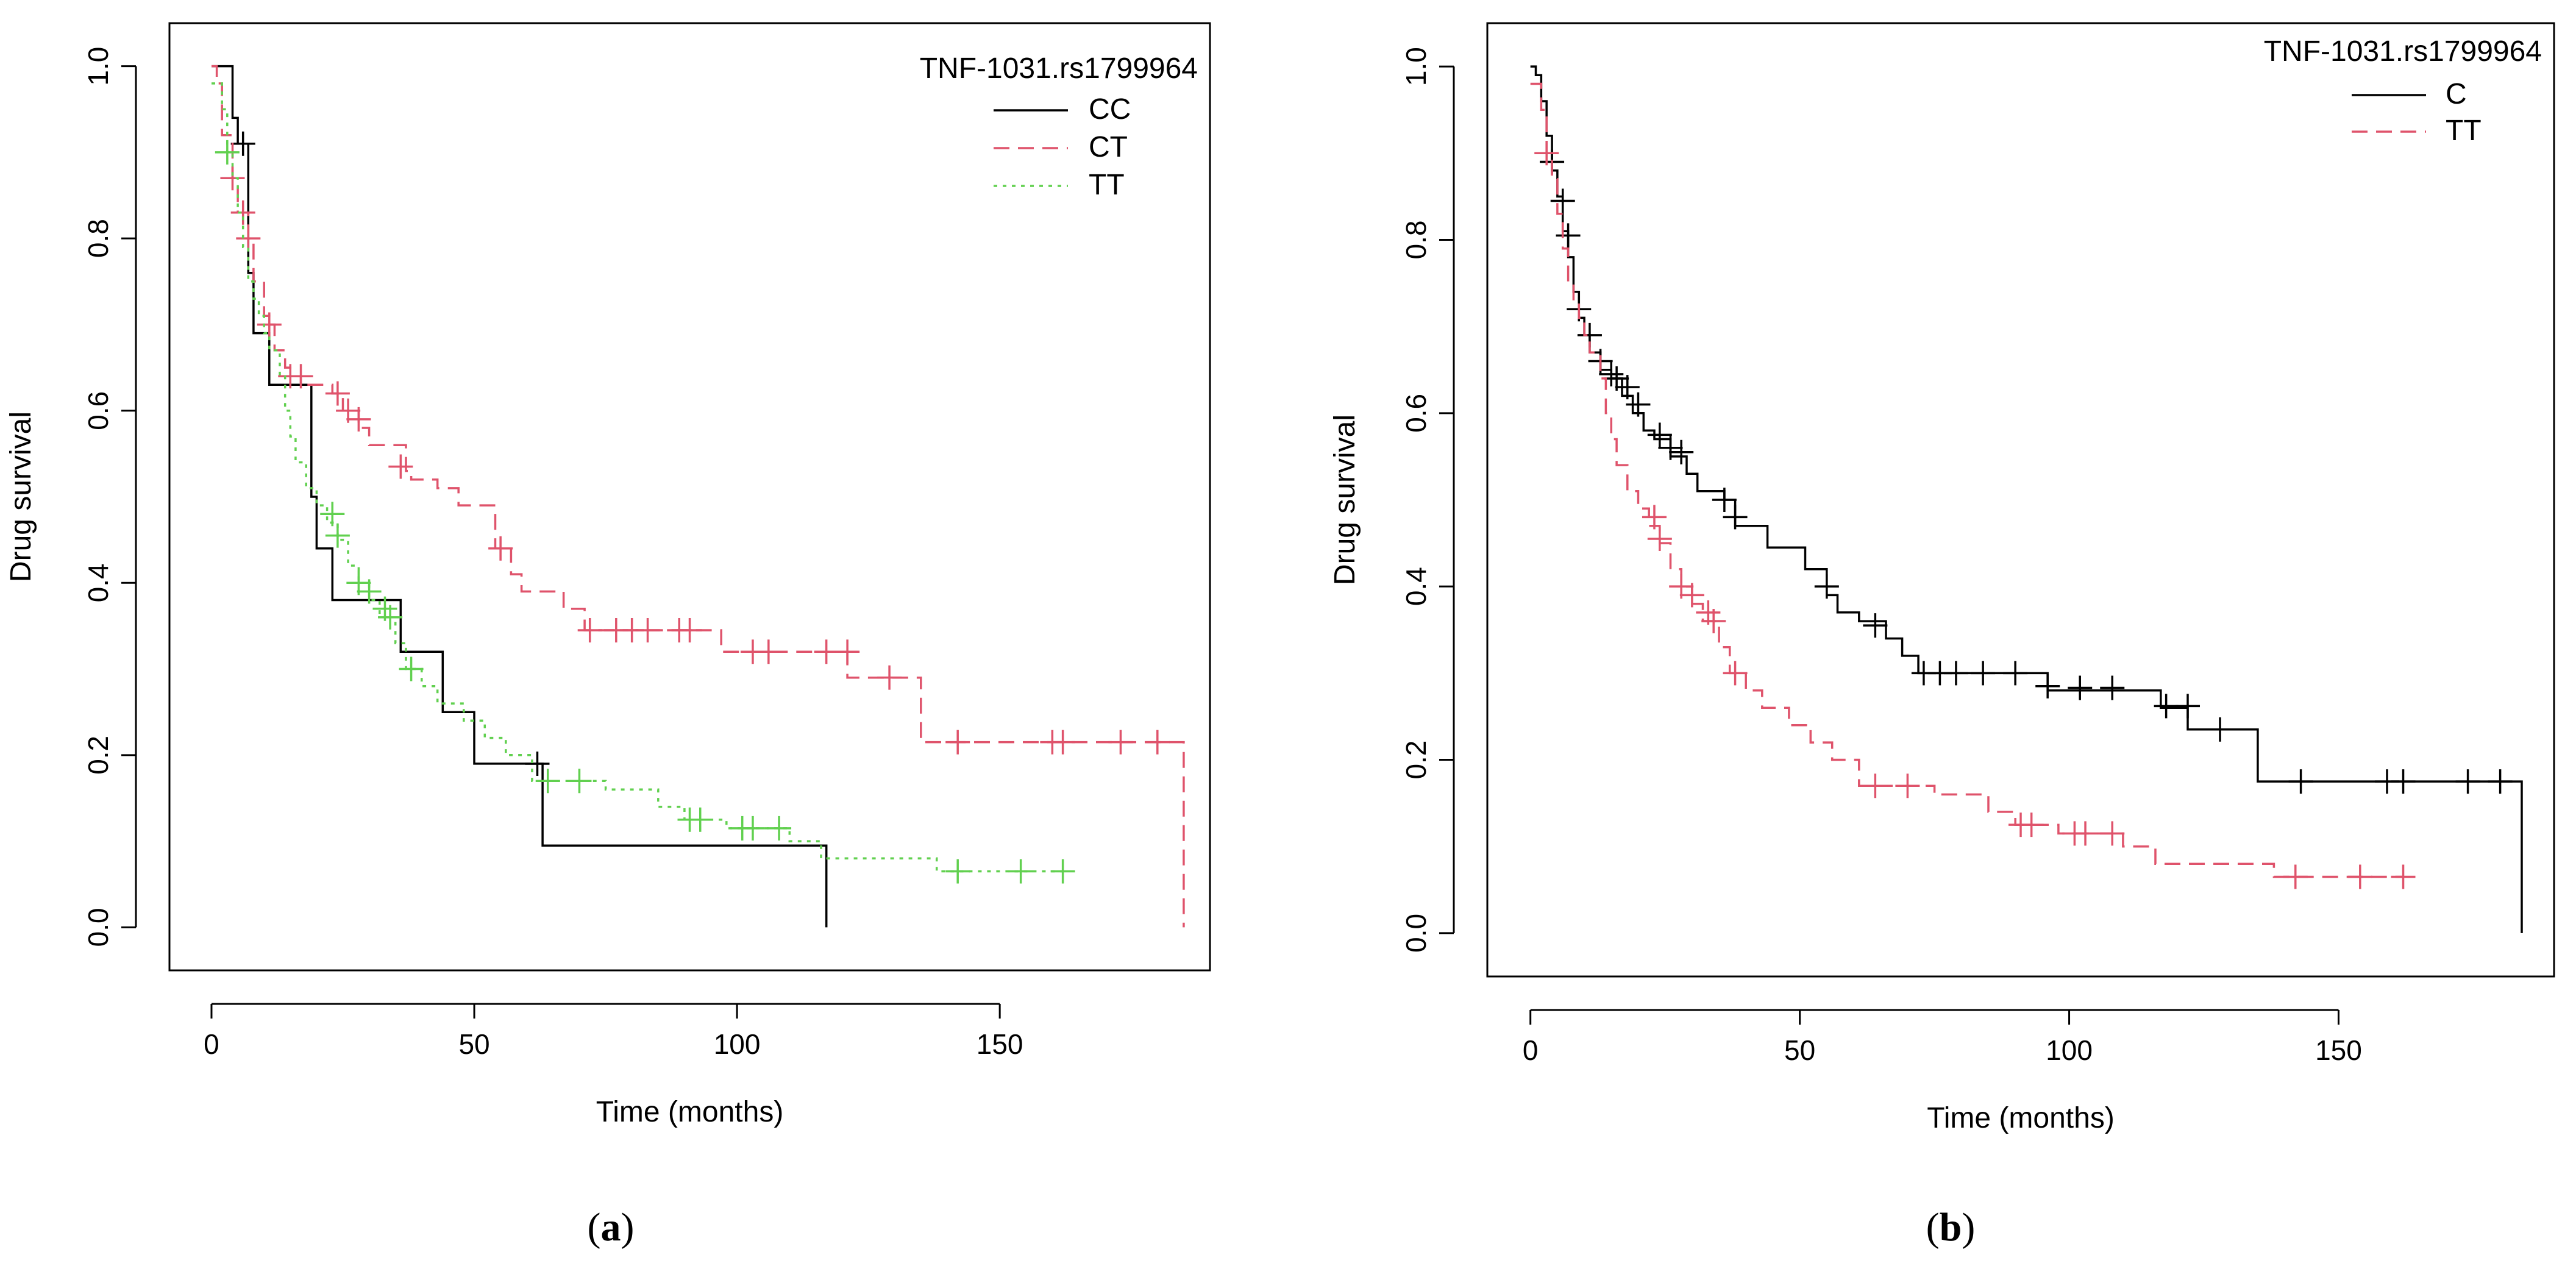 The image size is (2576, 1266). Describe the element at coordinates (1416, 414) in the screenshot. I see `y-tick-label-b-3: 0.6` at that location.